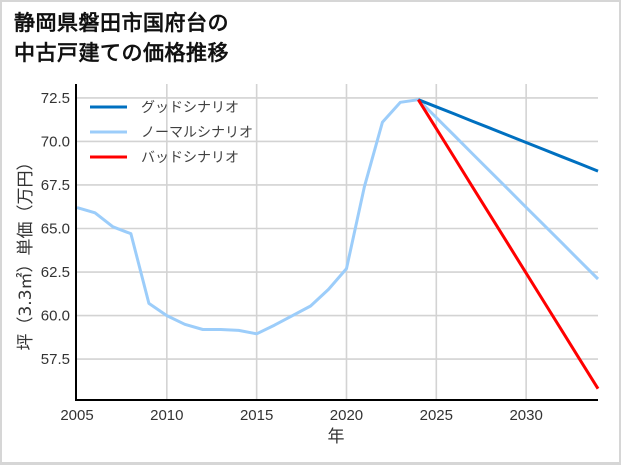 The height and width of the screenshot is (465, 621). Describe the element at coordinates (508, 135) in the screenshot. I see `series-line` at that location.